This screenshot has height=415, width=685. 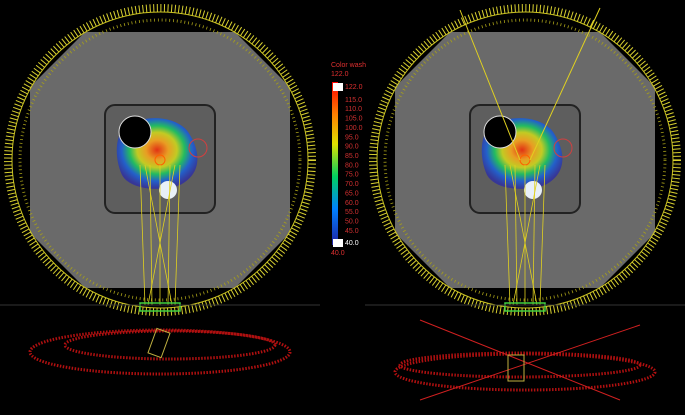 I want to click on colorbar-tick-label: 110.0, so click(x=353, y=109).